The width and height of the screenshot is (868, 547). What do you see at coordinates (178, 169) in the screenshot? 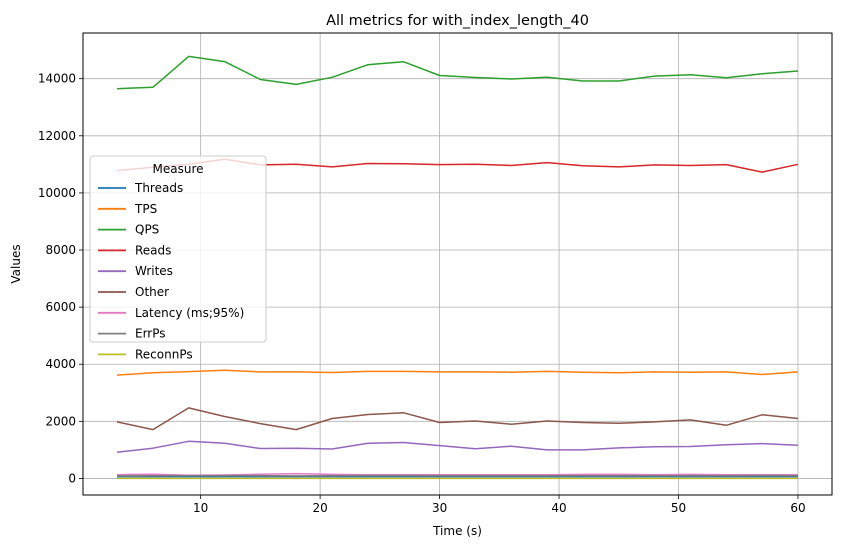
I see `legend-title: Measure` at bounding box center [178, 169].